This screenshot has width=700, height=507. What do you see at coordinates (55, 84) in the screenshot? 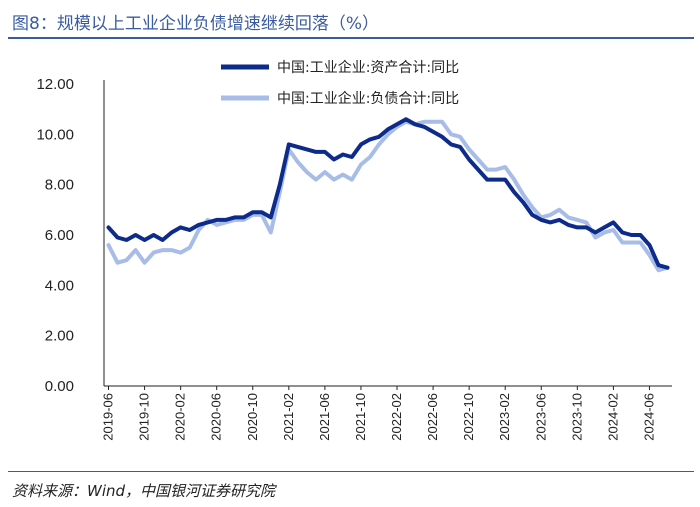
I see `y-tick-label: 12.00` at bounding box center [55, 84].